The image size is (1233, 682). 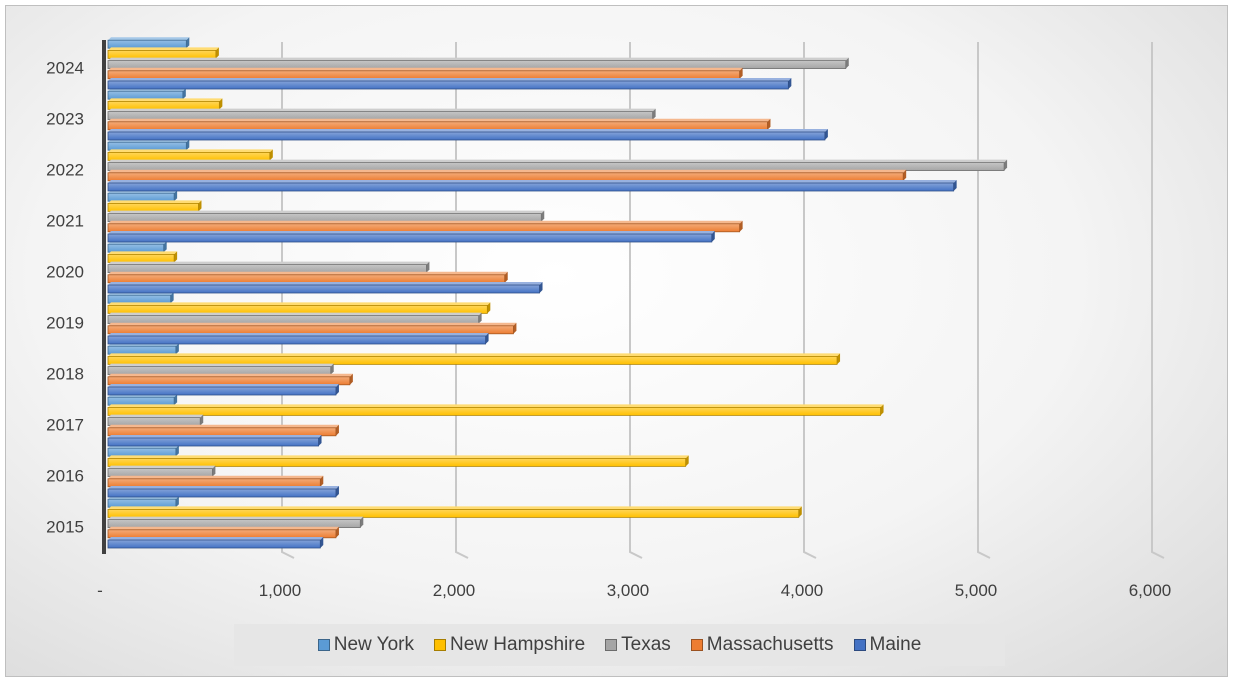 I want to click on x-tick-label: 5,000, so click(x=976, y=590).